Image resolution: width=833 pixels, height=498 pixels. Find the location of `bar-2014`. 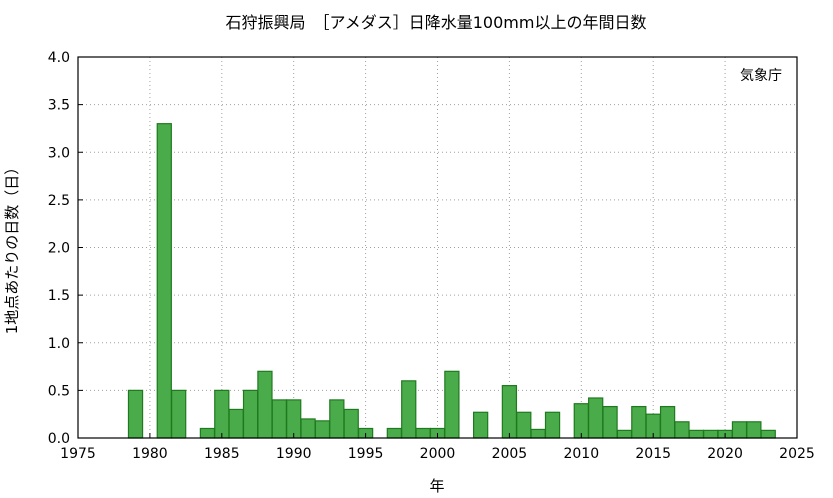

bar-2014 is located at coordinates (639, 422).